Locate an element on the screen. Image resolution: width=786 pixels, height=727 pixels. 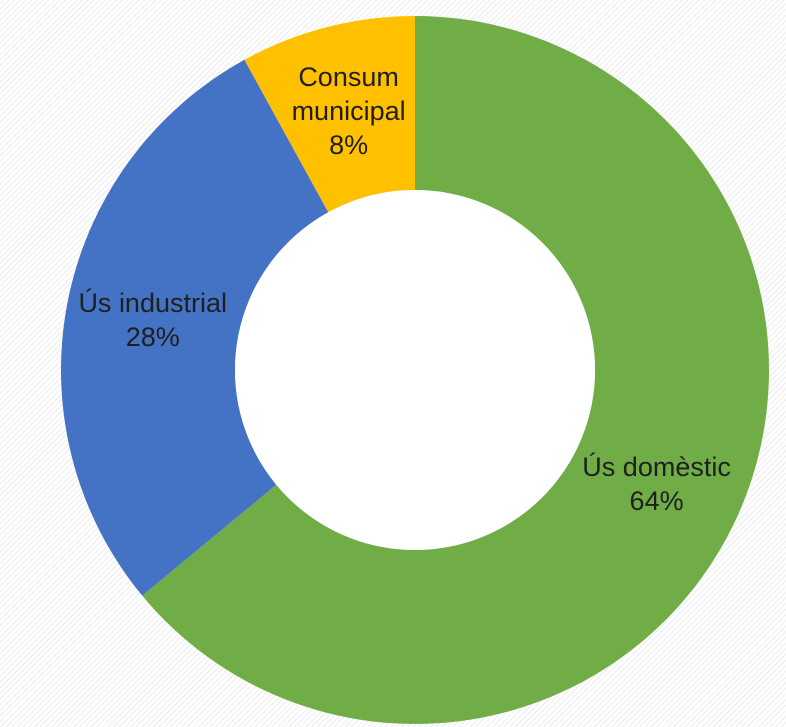
donut-slice is located at coordinates (329, 114).